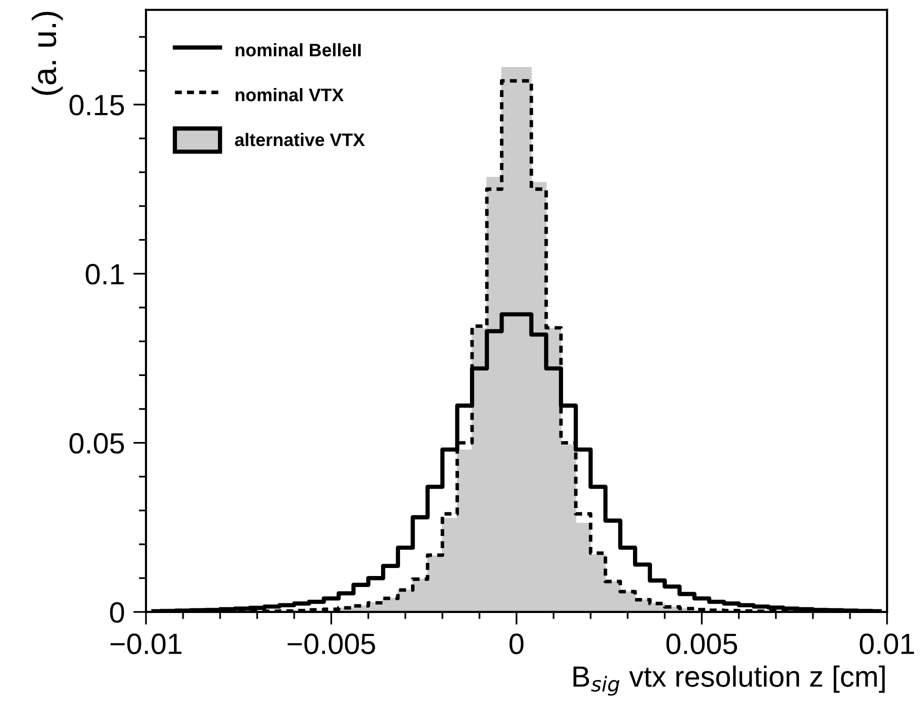 The height and width of the screenshot is (705, 924). What do you see at coordinates (117, 612) in the screenshot?
I see `y-tick-label: 0` at bounding box center [117, 612].